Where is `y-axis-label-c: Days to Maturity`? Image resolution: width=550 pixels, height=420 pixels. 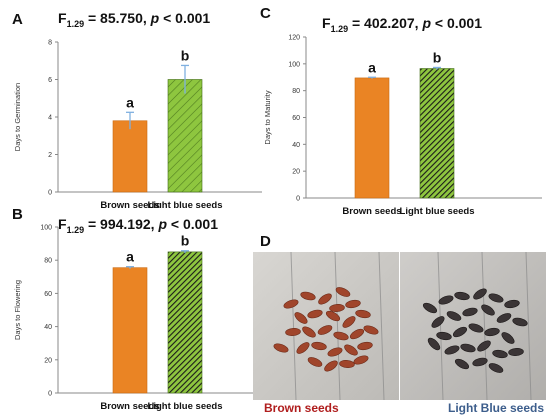 y-axis-label-c: Days to Maturity is located at coordinates (267, 117).